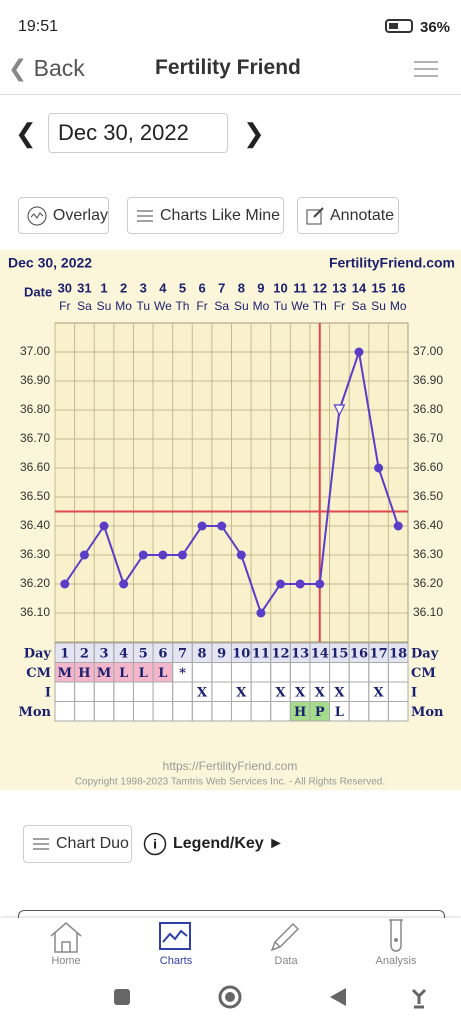 The width and height of the screenshot is (461, 1024). Describe the element at coordinates (435, 27) in the screenshot. I see `battery: 36%` at that location.